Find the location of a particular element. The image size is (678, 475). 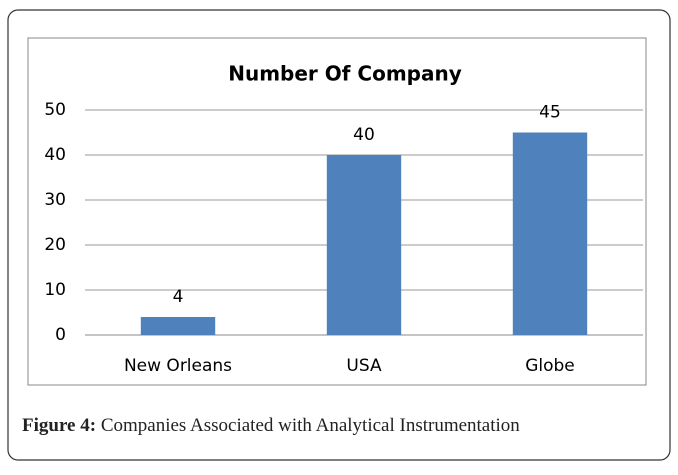

y-tick-label: 0 is located at coordinates (60, 335).